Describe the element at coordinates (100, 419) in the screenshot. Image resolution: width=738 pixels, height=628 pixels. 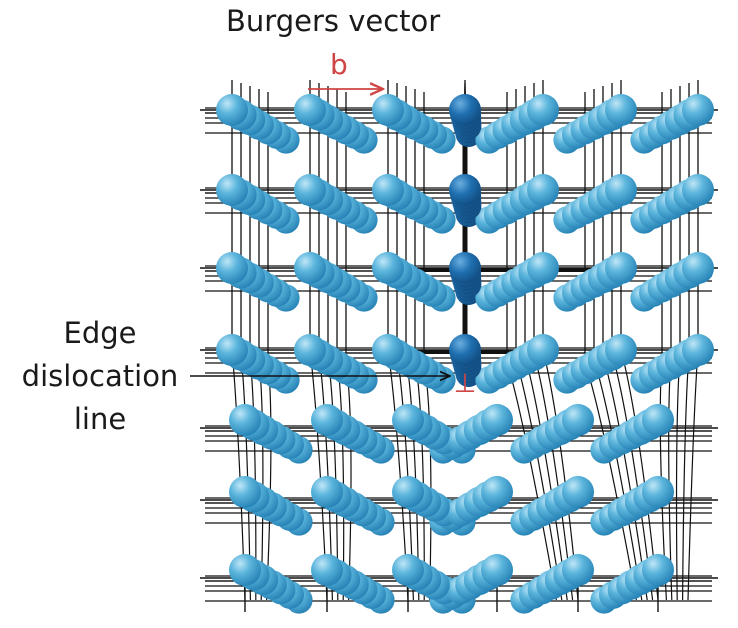
I see `edge-label-line-3: line` at that location.